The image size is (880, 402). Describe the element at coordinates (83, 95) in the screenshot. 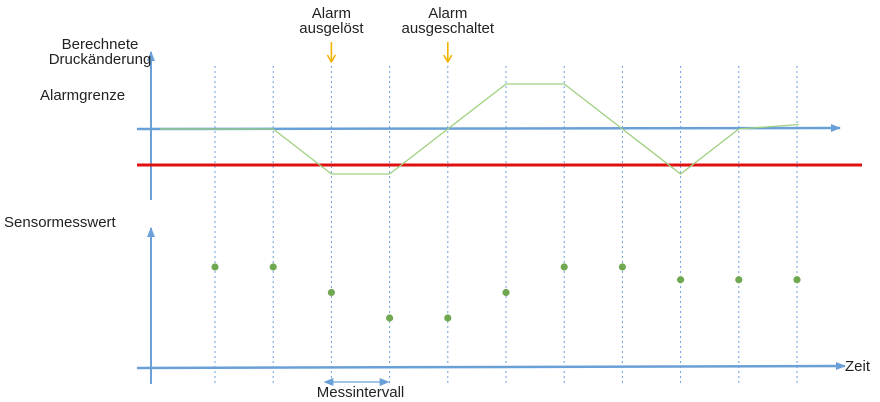

I see `alarm-limit-label: Alarmgrenze` at that location.